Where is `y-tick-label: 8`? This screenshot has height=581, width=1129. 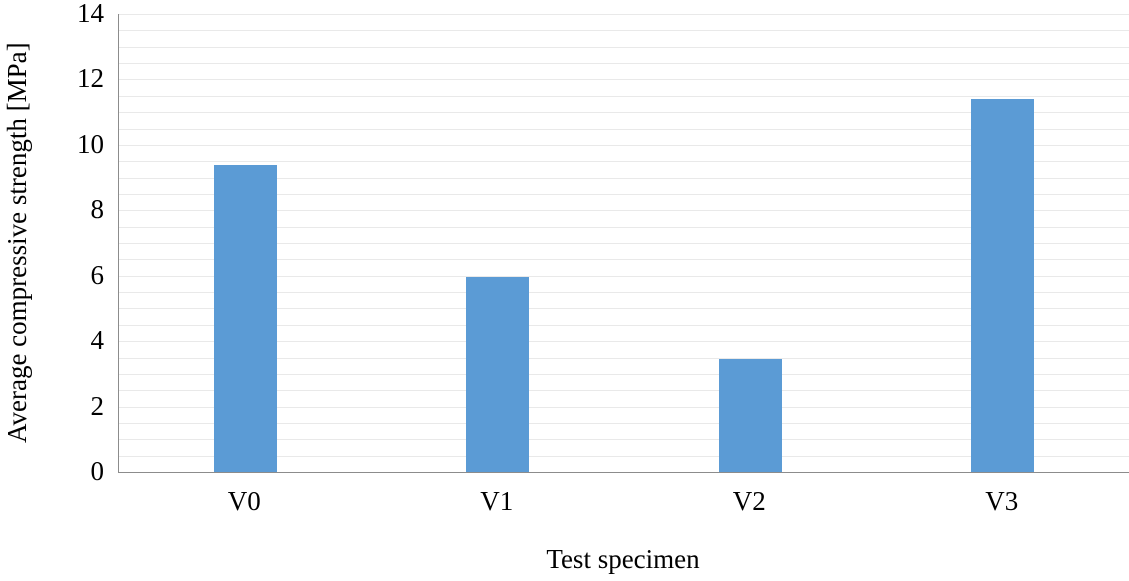 y-tick-label: 8 is located at coordinates (97, 209).